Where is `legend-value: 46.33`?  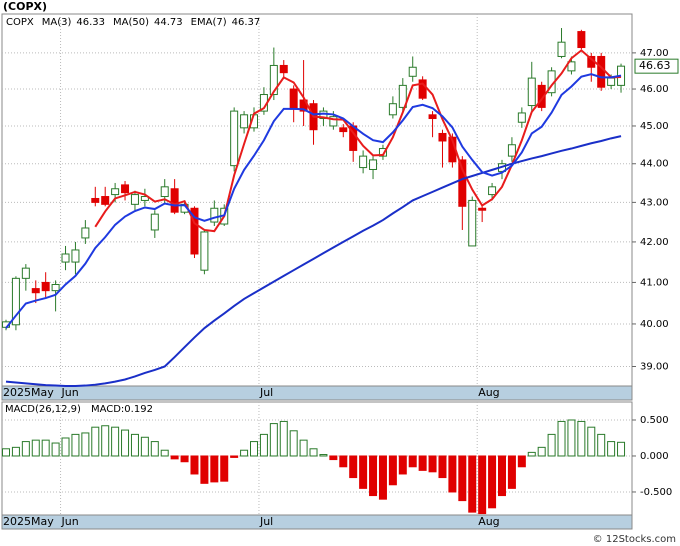
legend-value: 46.33 is located at coordinates (90, 22).